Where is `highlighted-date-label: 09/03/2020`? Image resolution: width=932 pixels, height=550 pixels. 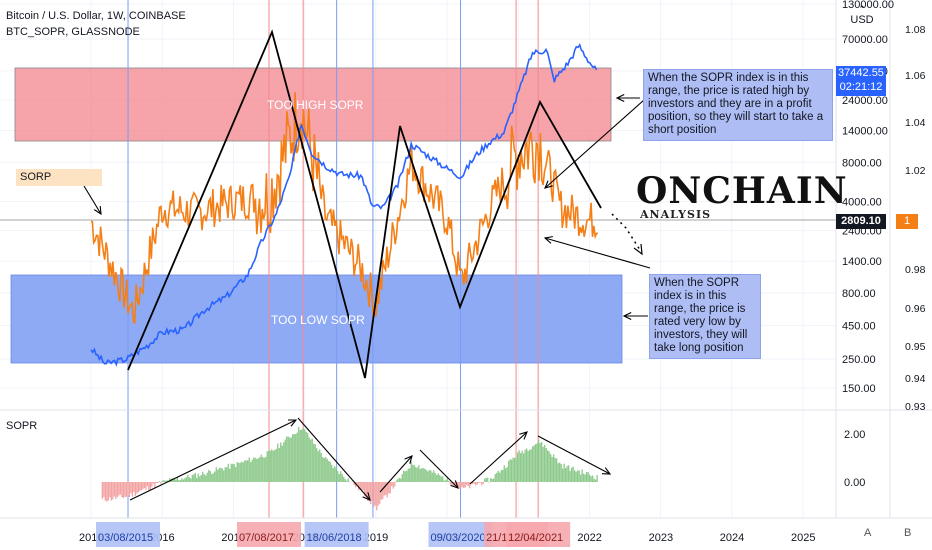
highlighted-date-label: 09/03/2020 is located at coordinates (458, 538).